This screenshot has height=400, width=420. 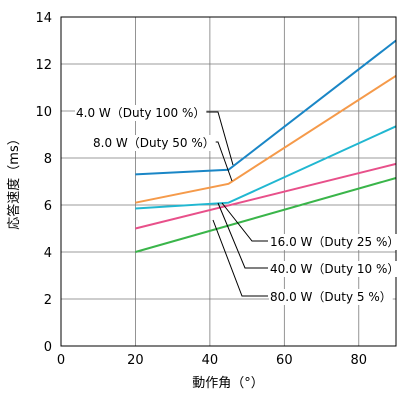 I want to click on series-label-4: 40.0 W（Duty 10 %）, so click(x=334, y=269).